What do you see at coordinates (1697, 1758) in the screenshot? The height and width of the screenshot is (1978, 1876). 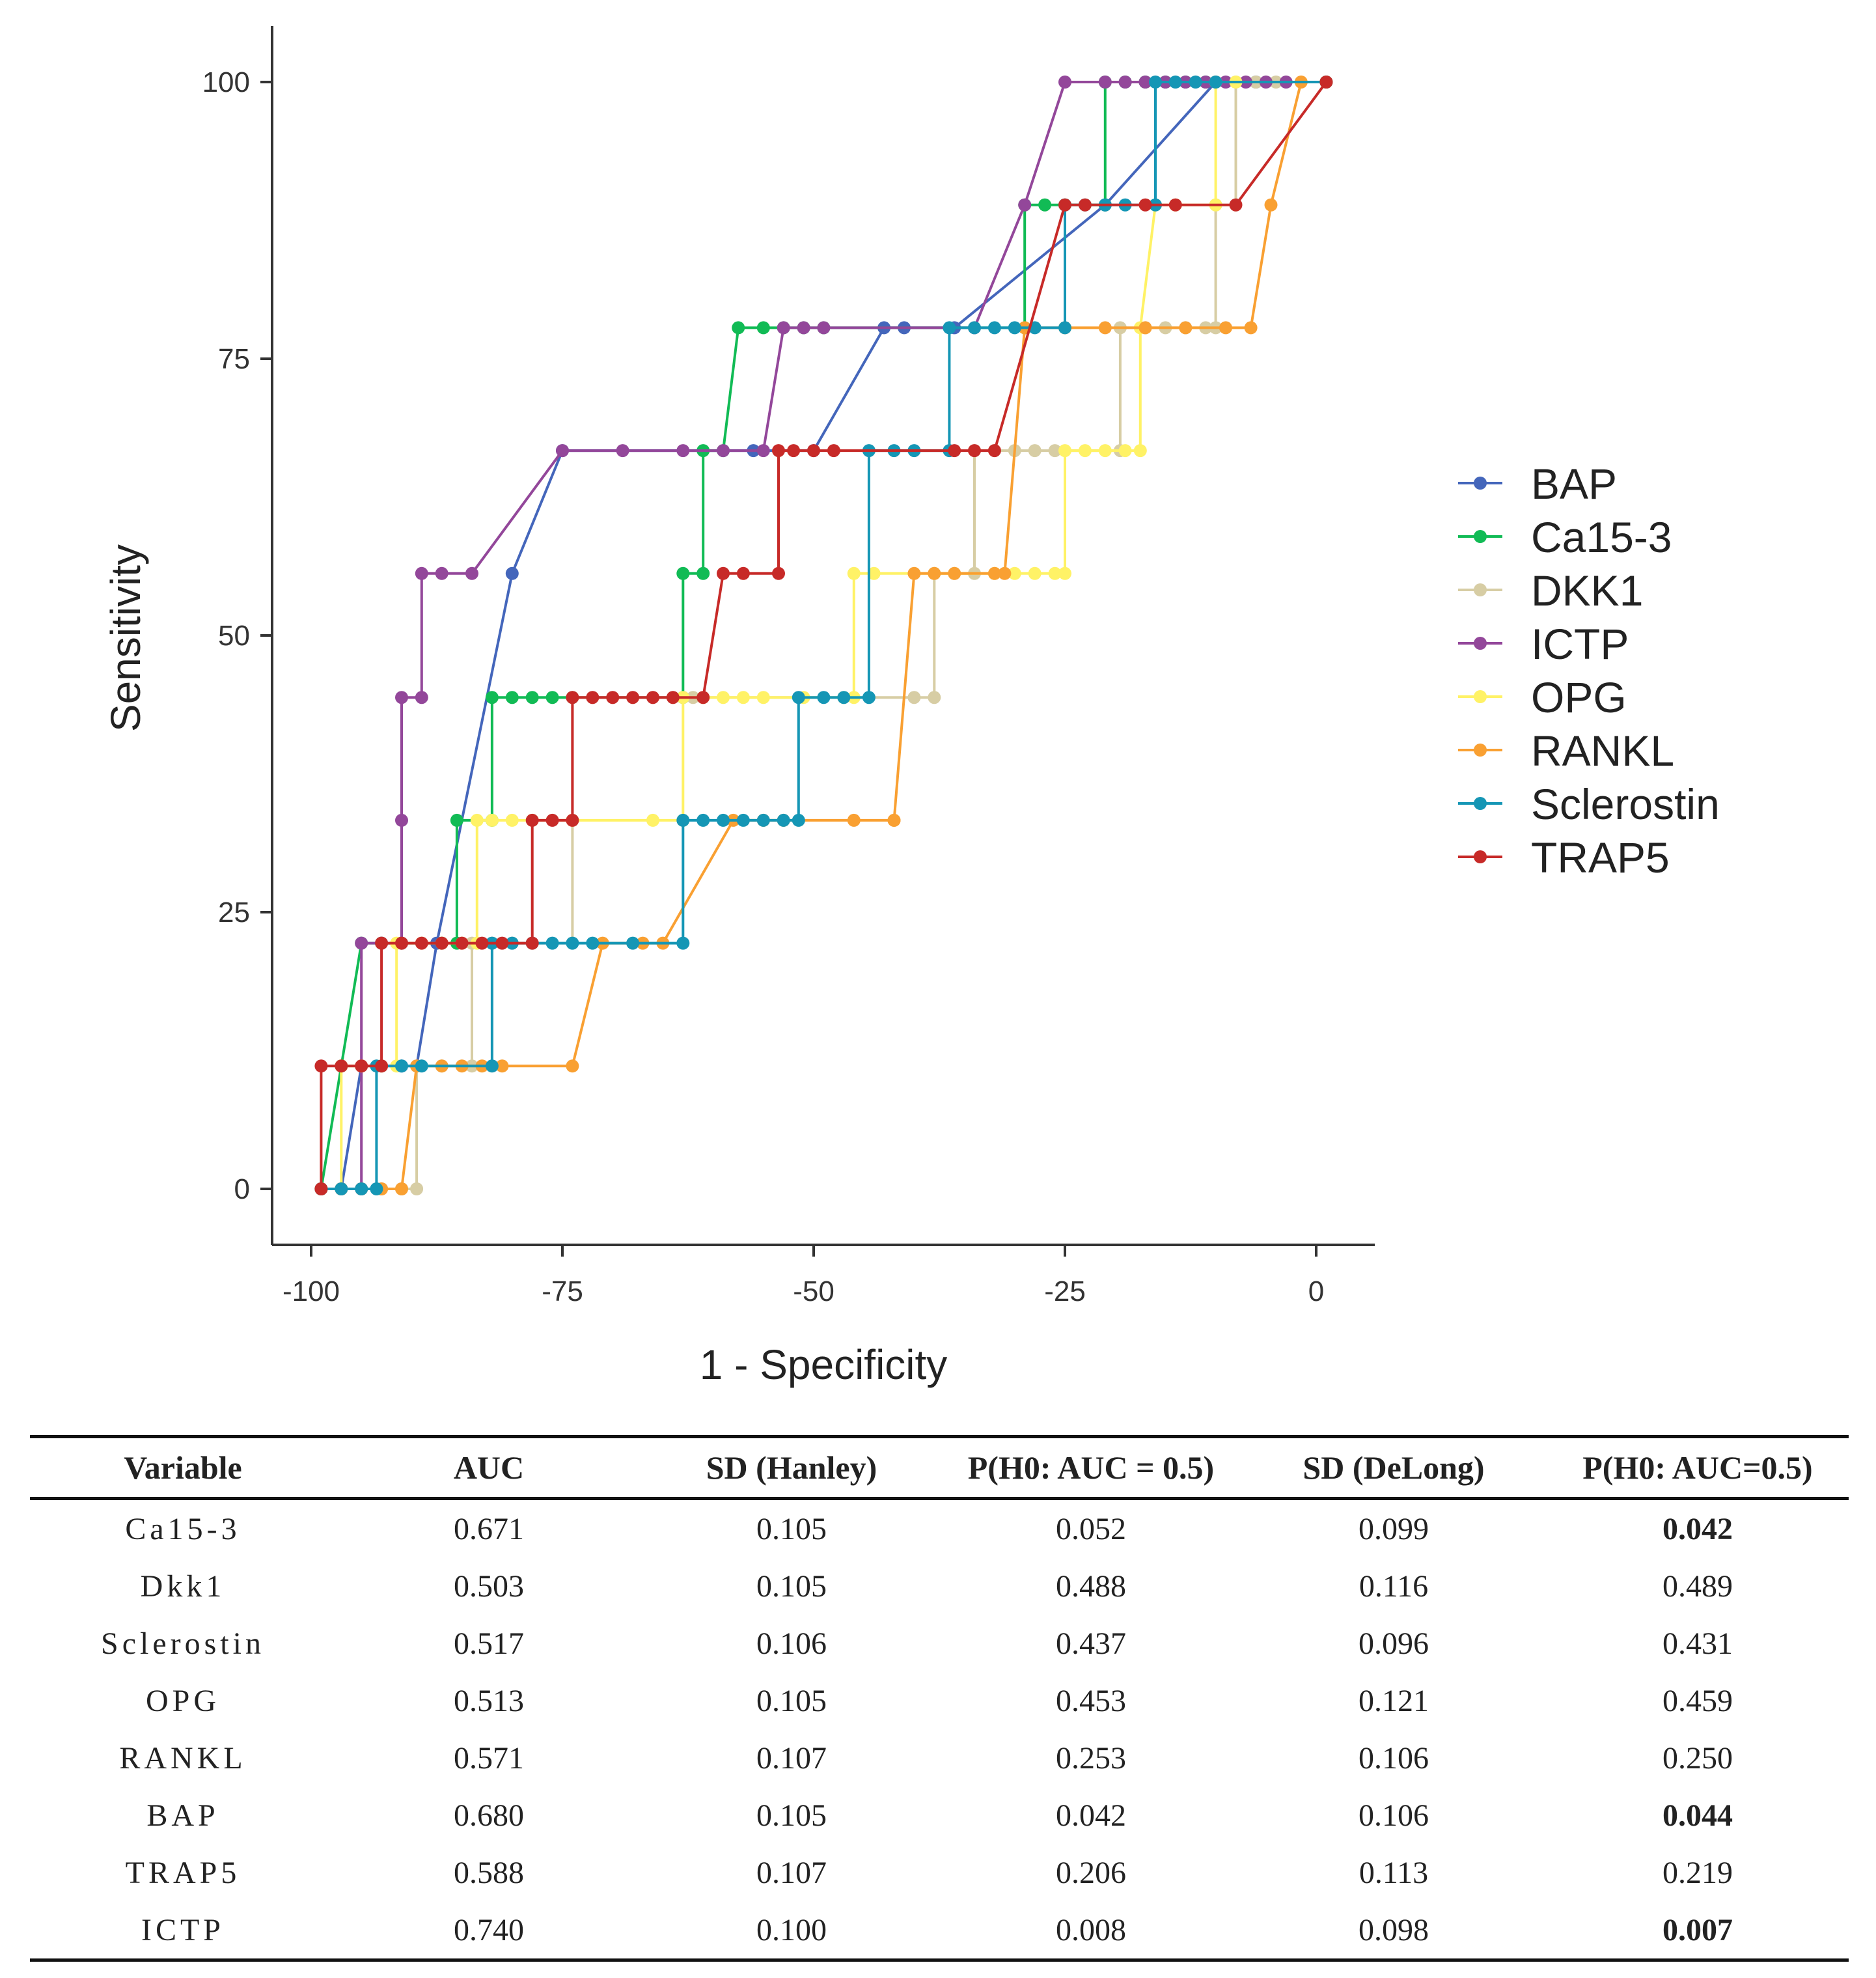 I see `cell-p-delong: 0.250` at bounding box center [1697, 1758].